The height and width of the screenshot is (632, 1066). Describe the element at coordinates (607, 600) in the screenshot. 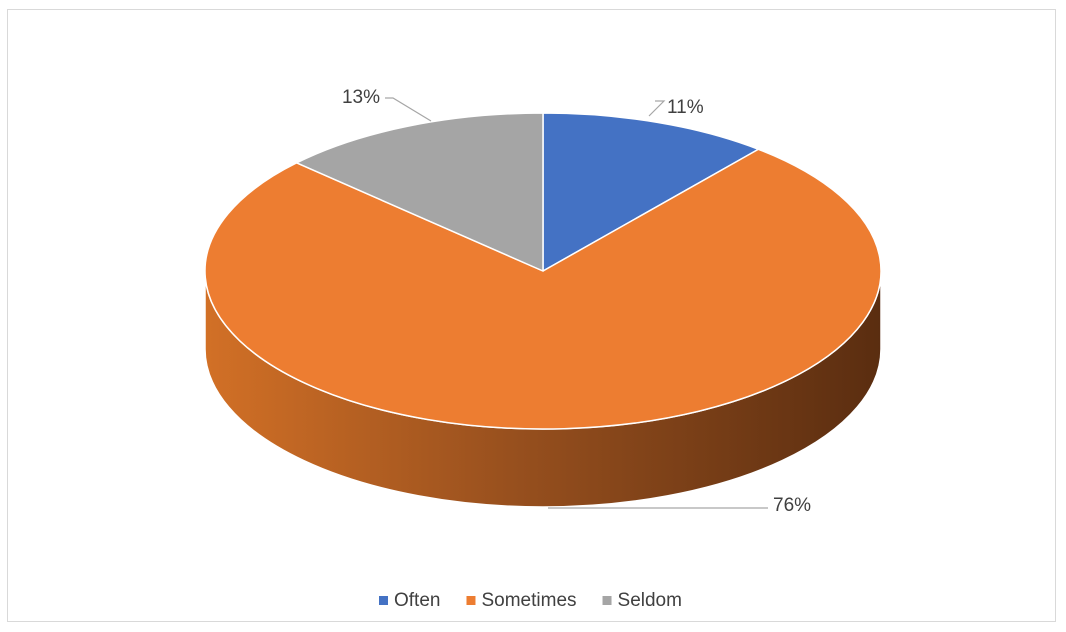

I see `legend-swatch-seldom` at that location.